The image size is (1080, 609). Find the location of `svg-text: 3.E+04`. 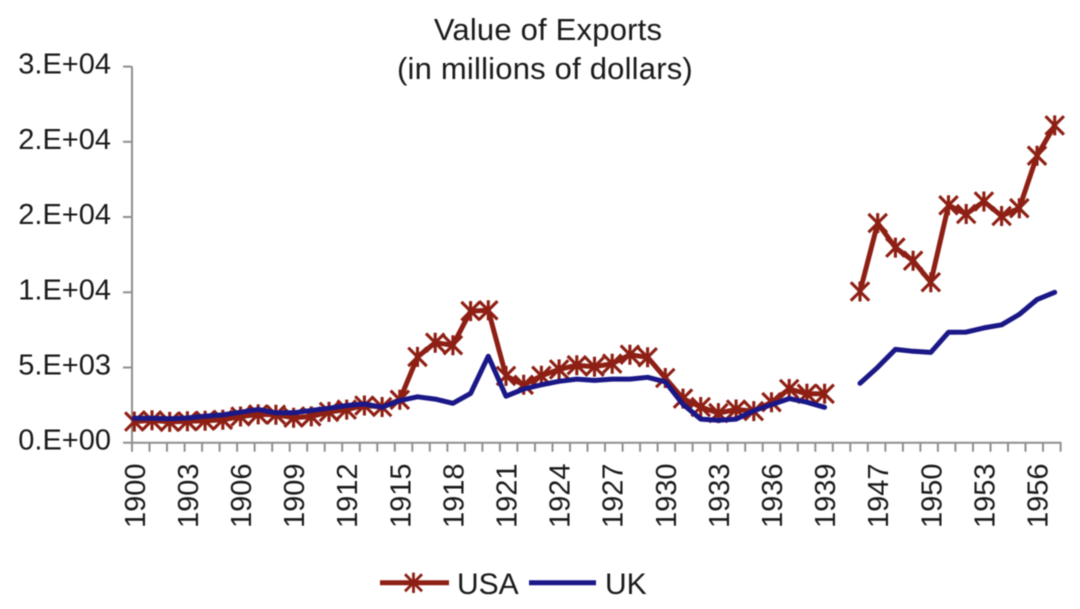

svg-text: 3.E+04 is located at coordinates (64, 65).